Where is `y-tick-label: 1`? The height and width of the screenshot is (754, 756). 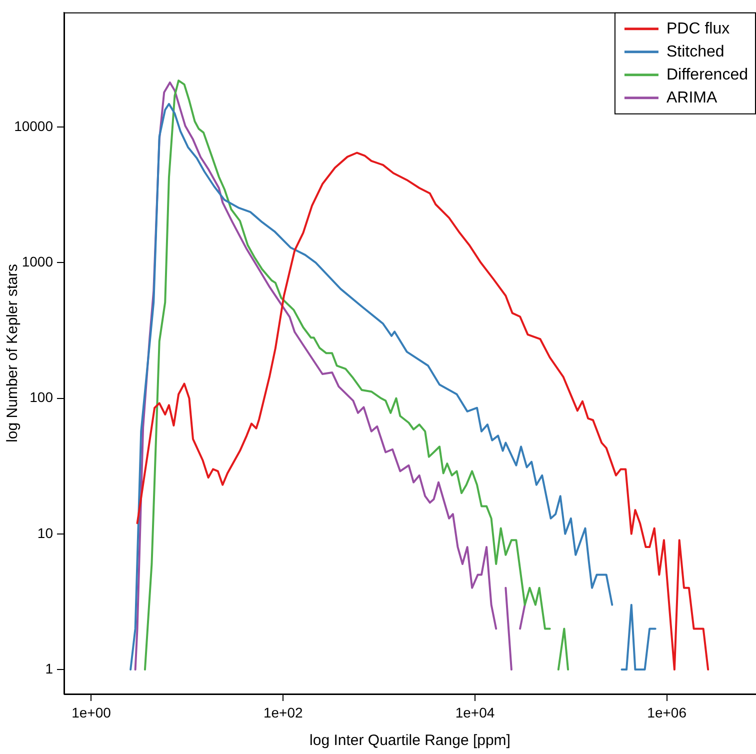 y-tick-label: 1 is located at coordinates (49, 668).